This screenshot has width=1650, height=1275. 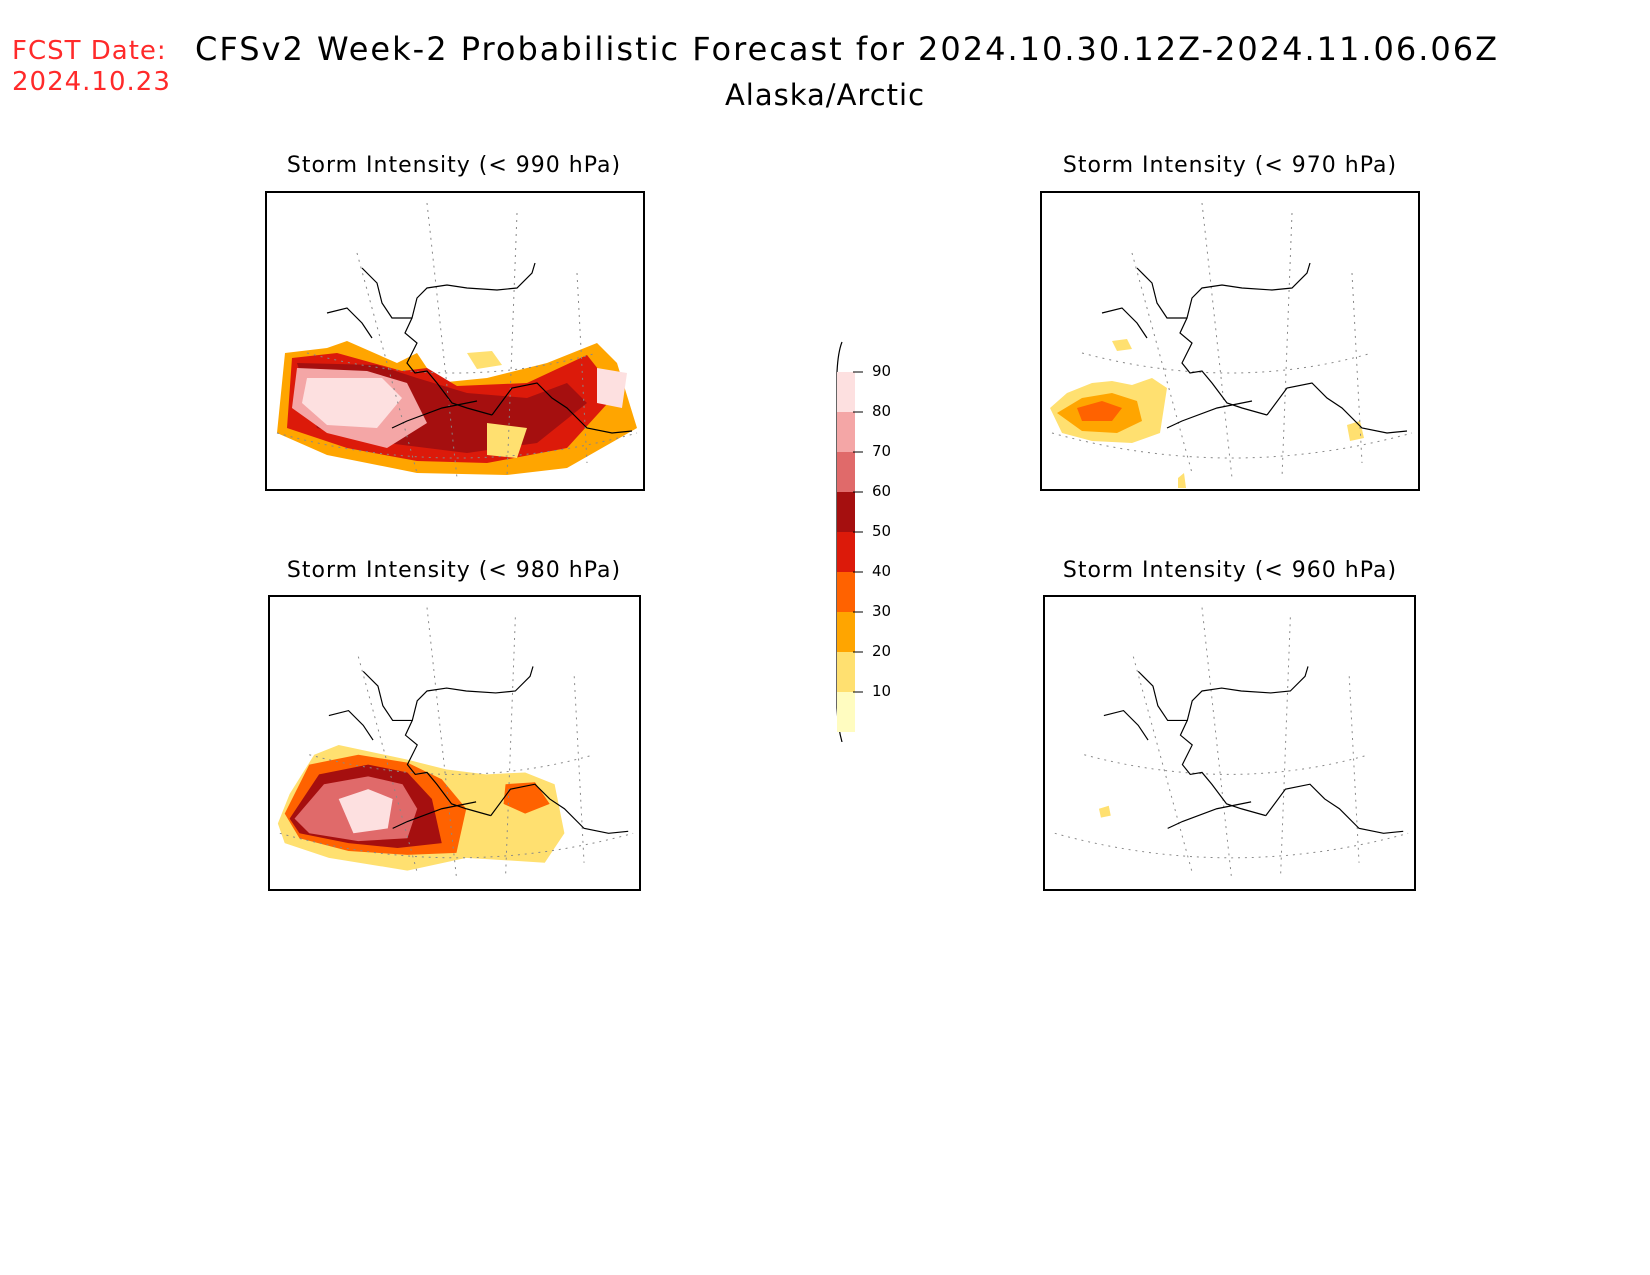 I want to click on legend-label-50: 50, so click(x=882, y=531).